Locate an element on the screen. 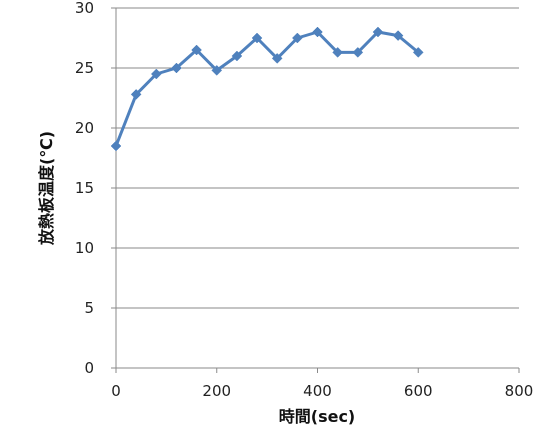  y-tick-label: 5 is located at coordinates (89, 308).